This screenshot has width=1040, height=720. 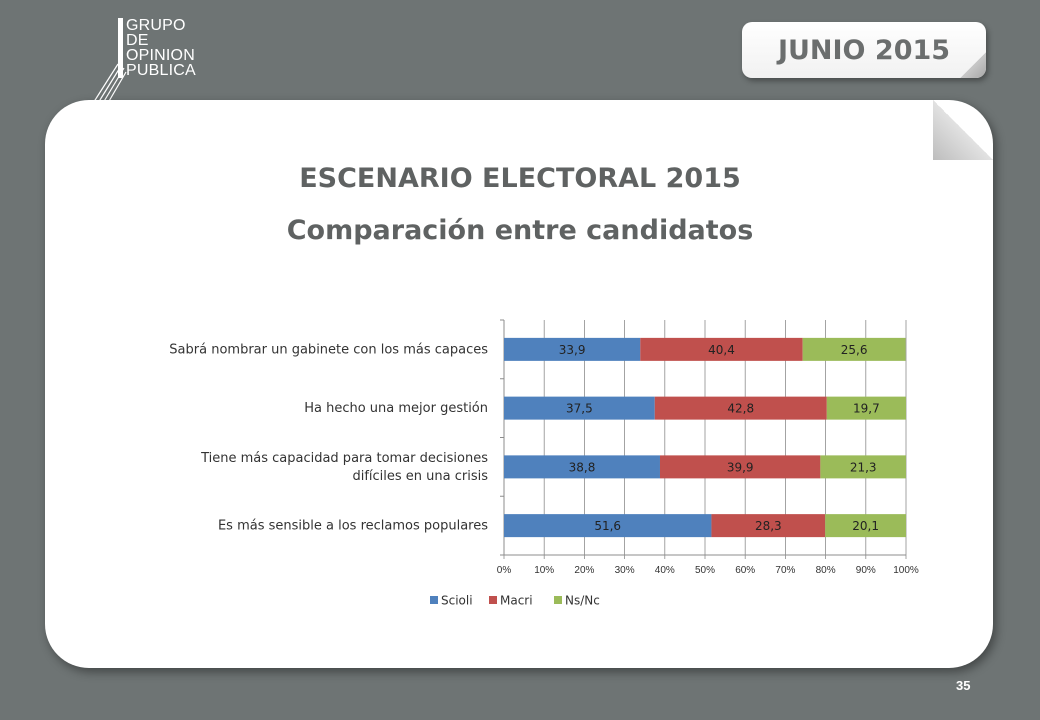 What do you see at coordinates (516, 601) in the screenshot?
I see `legend-label: Macri` at bounding box center [516, 601].